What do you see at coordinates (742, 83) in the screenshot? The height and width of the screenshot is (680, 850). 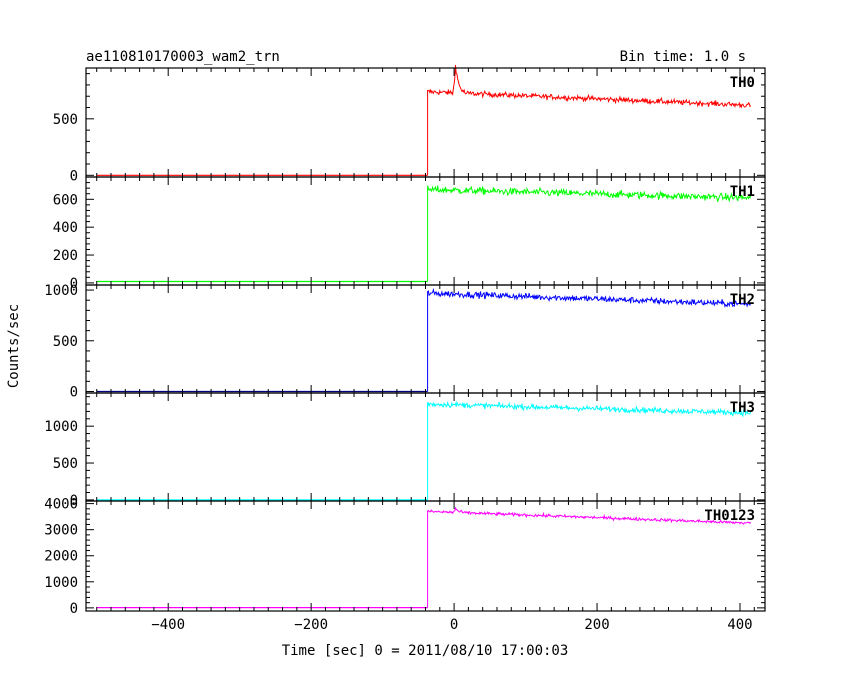 I see `panel-label-th0: TH0` at bounding box center [742, 83].